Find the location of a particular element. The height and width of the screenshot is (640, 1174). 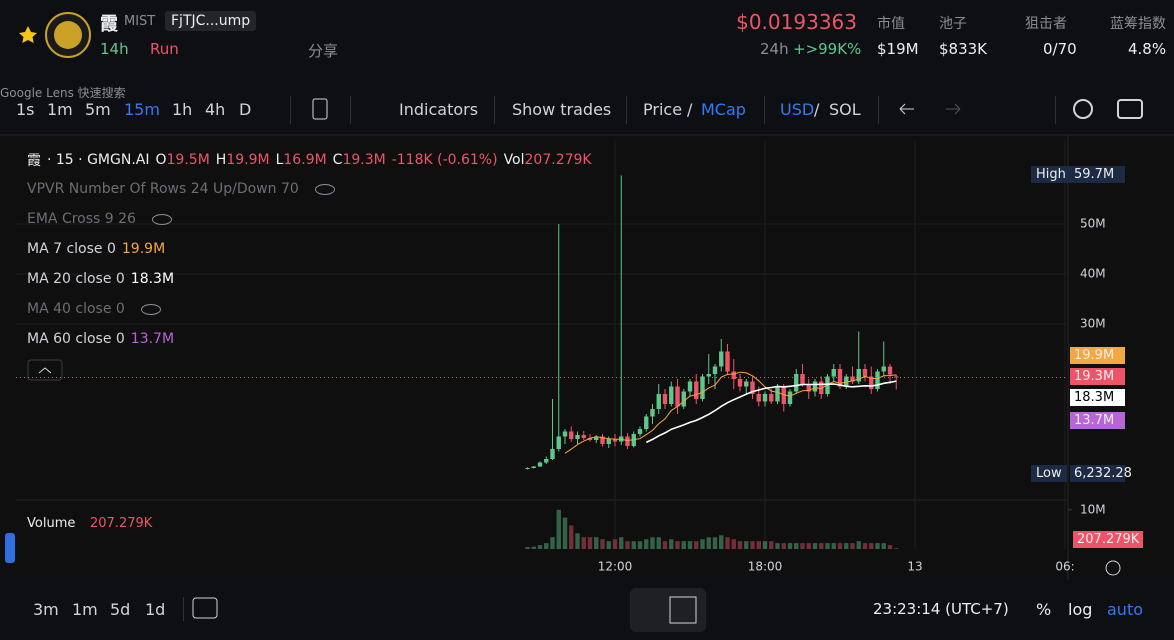

volume-tick-label: 10M is located at coordinates (1093, 509).